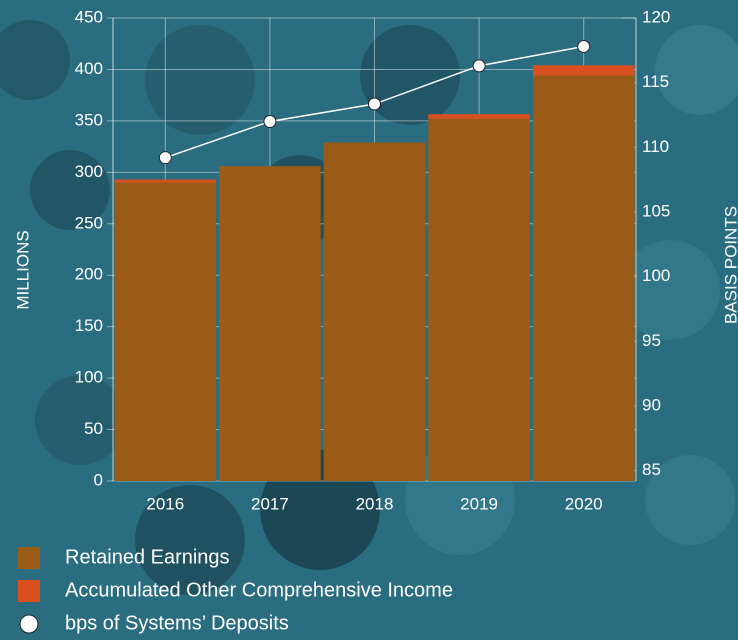 The width and height of the screenshot is (738, 640). Describe the element at coordinates (29, 624) in the screenshot. I see `legend-marker` at that location.